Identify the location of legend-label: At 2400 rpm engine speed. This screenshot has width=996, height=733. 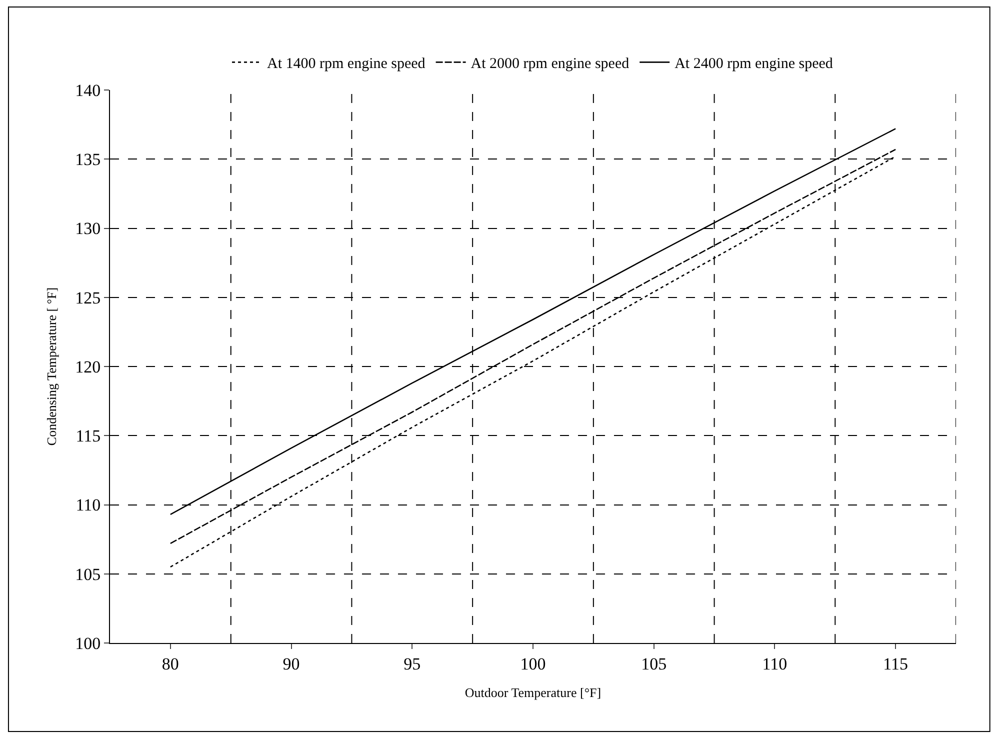
(754, 64).